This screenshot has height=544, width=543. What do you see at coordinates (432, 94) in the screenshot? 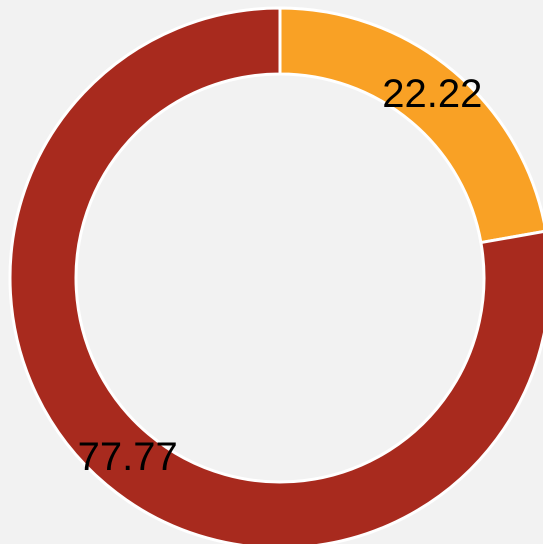
I see `value-label: 22.22` at bounding box center [432, 94].